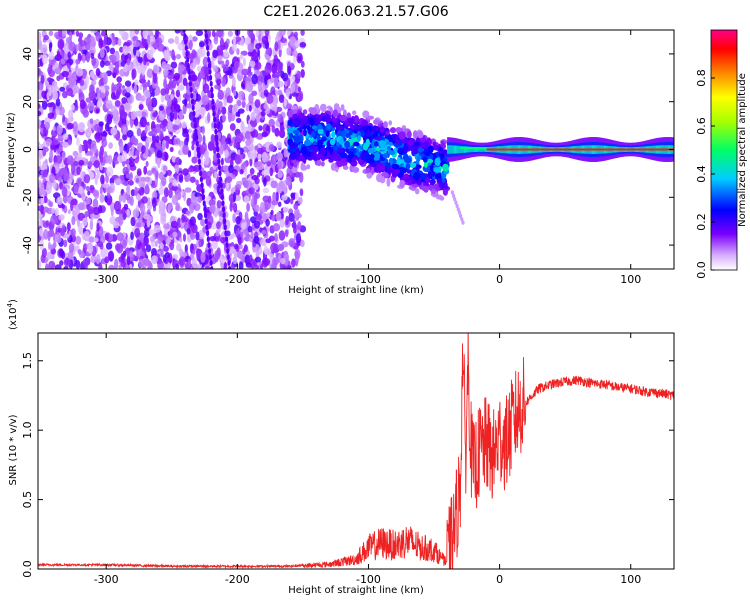  What do you see at coordinates (106, 579) in the screenshot?
I see `x-tick-label: -300` at bounding box center [106, 579].